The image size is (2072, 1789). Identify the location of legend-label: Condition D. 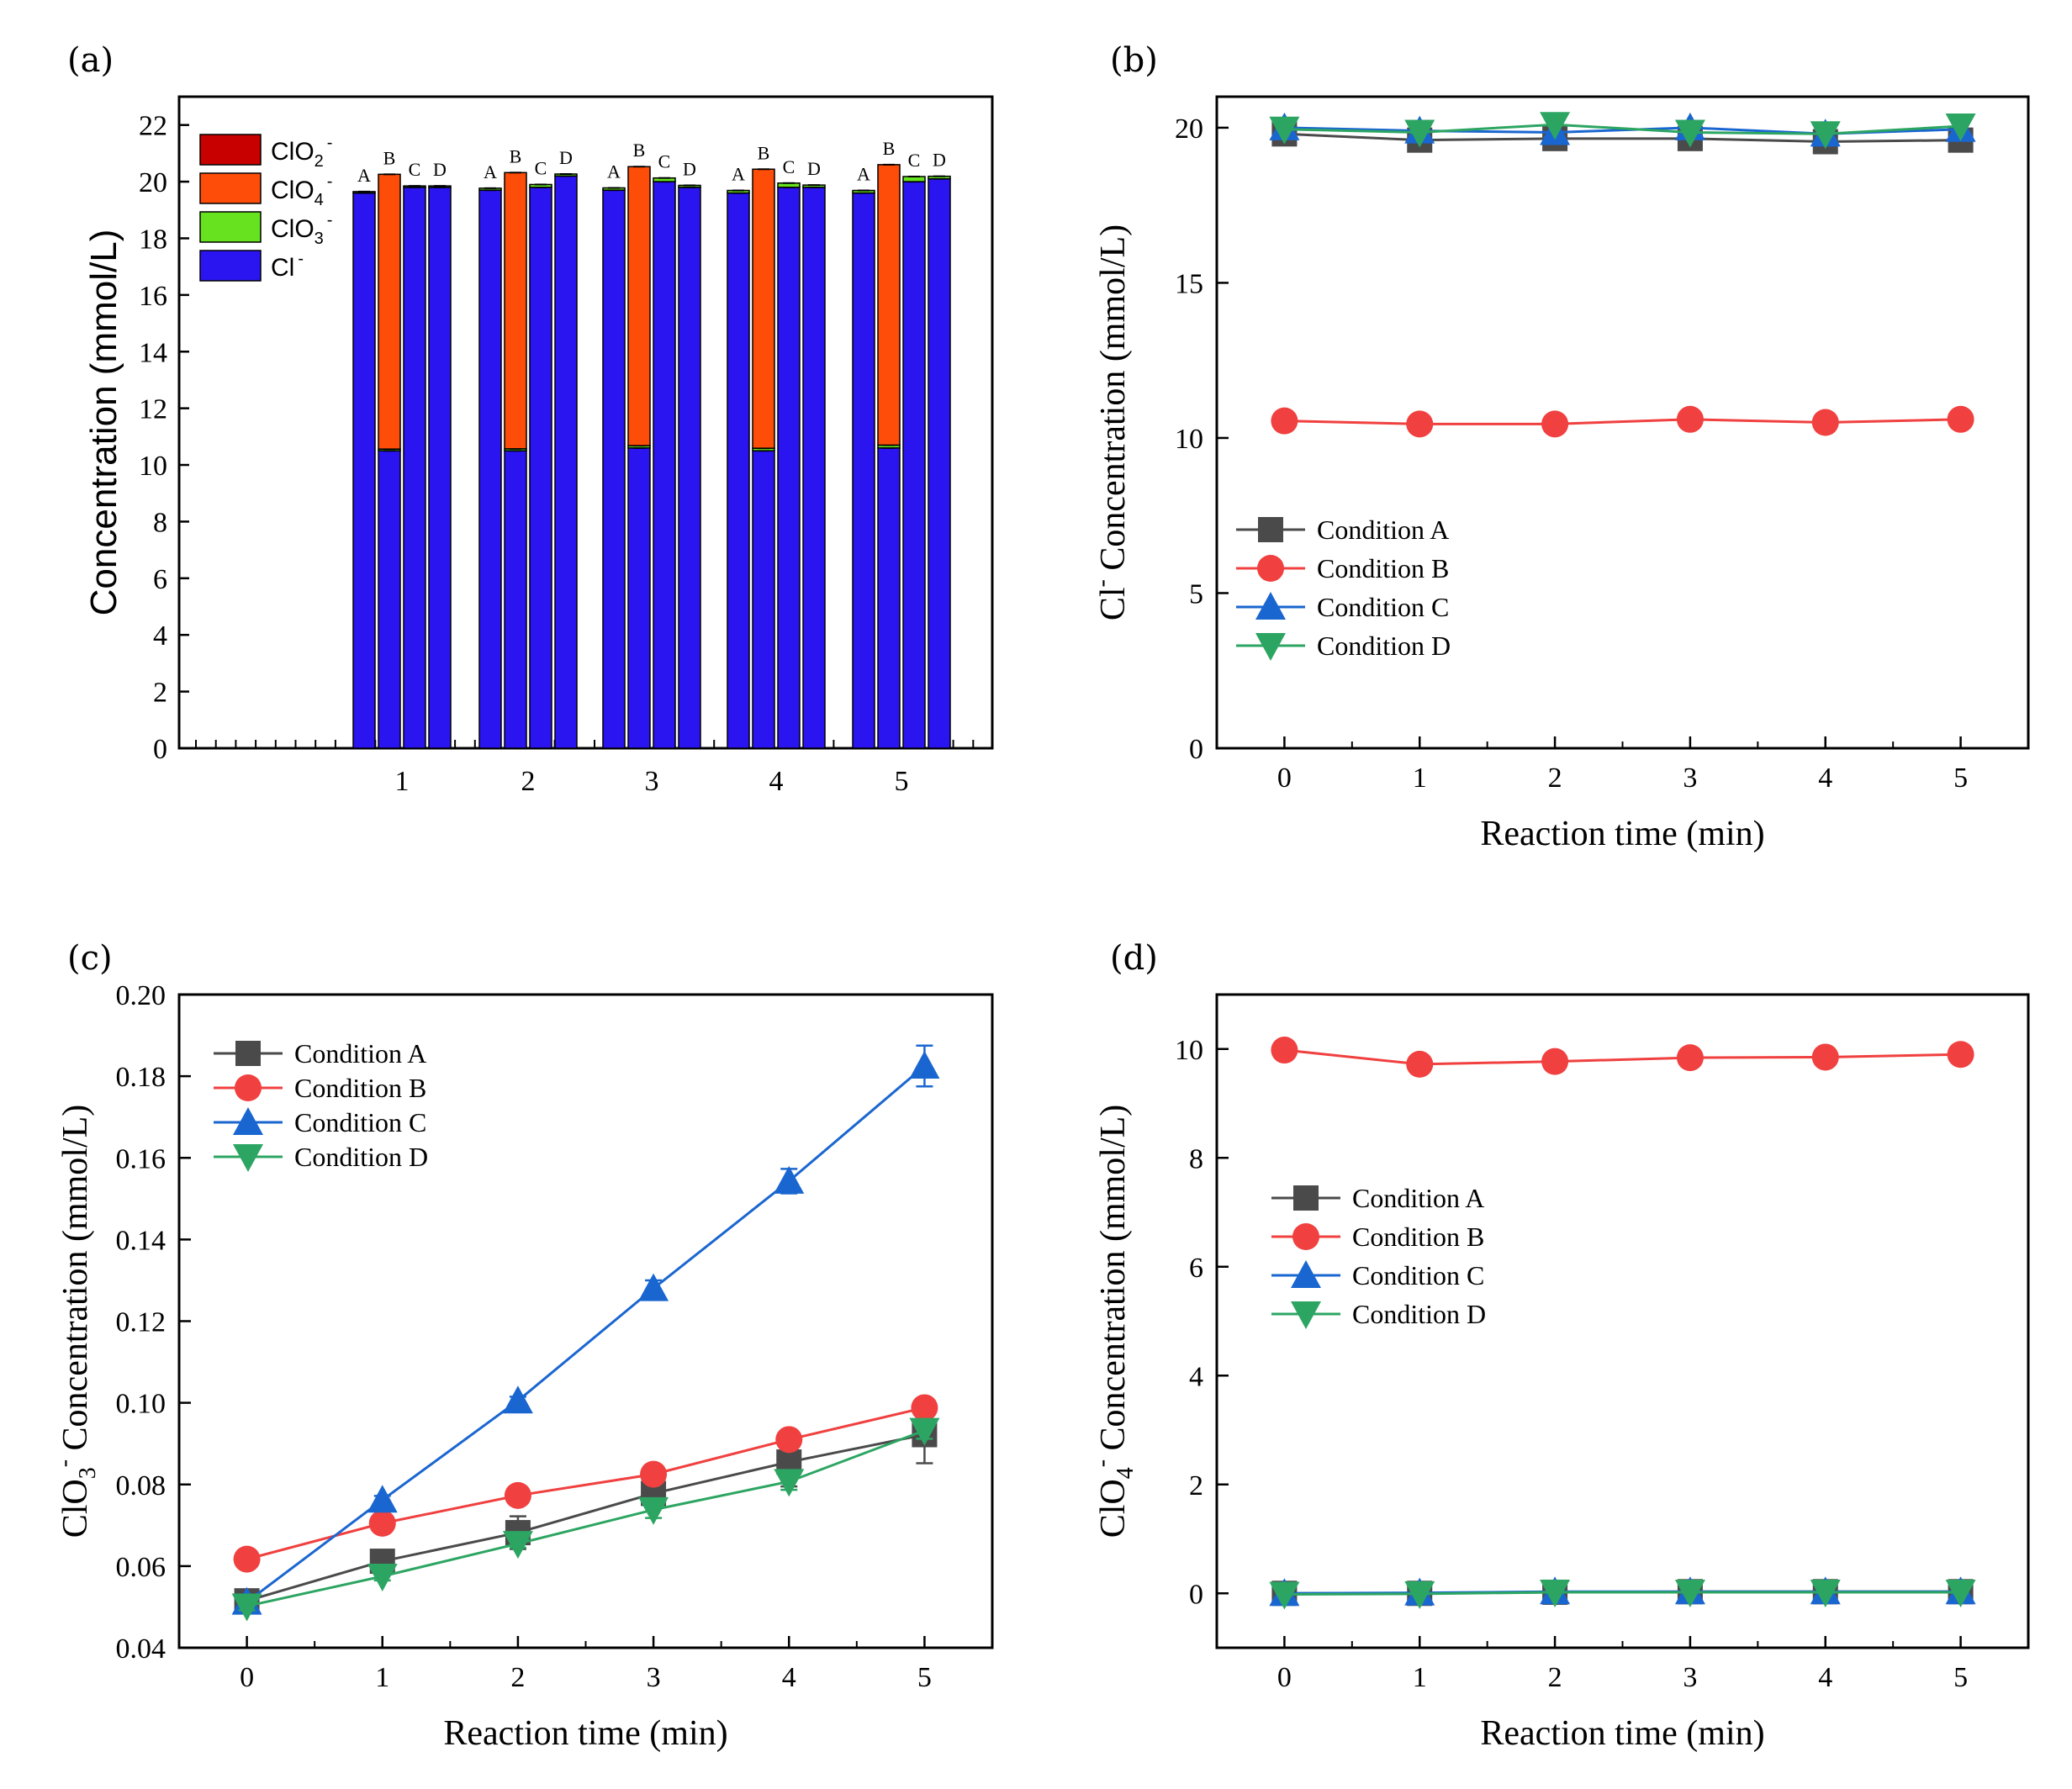
(1384, 646).